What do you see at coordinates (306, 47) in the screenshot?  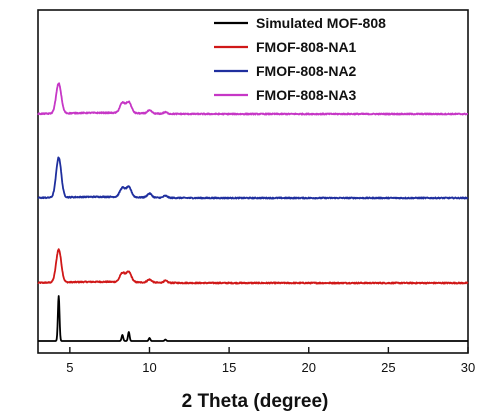 I see `legend-label-2: FMOF-808-NA1` at bounding box center [306, 47].